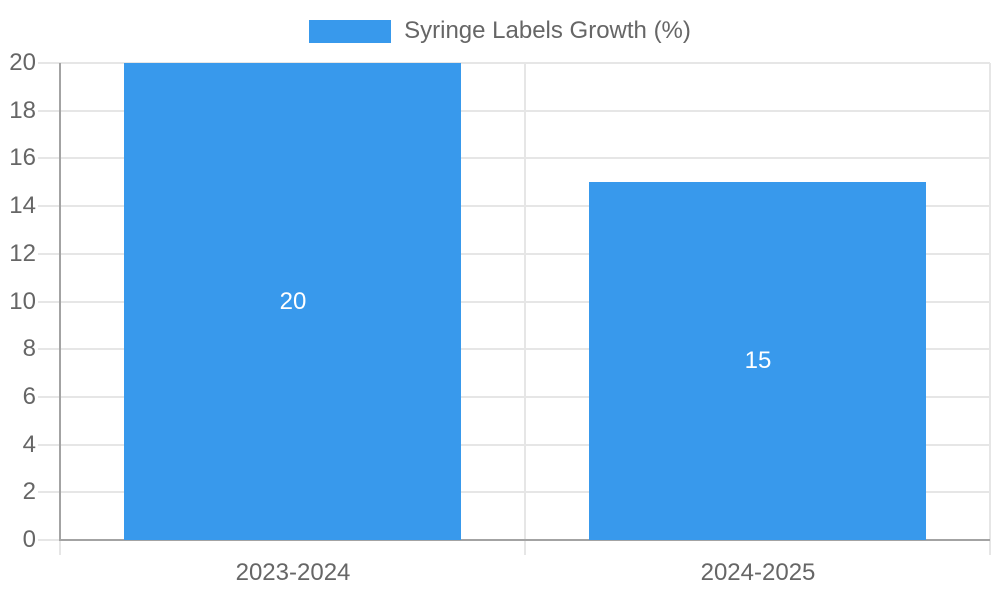 The image size is (1000, 600). What do you see at coordinates (22, 62) in the screenshot?
I see `y-tick-label: 20` at bounding box center [22, 62].